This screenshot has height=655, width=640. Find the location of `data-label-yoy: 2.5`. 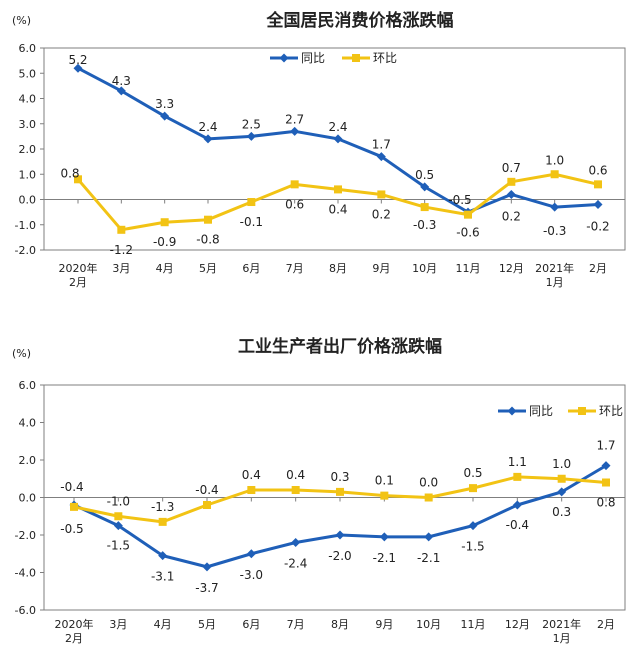

data-label-yoy: 2.5 is located at coordinates (251, 124).